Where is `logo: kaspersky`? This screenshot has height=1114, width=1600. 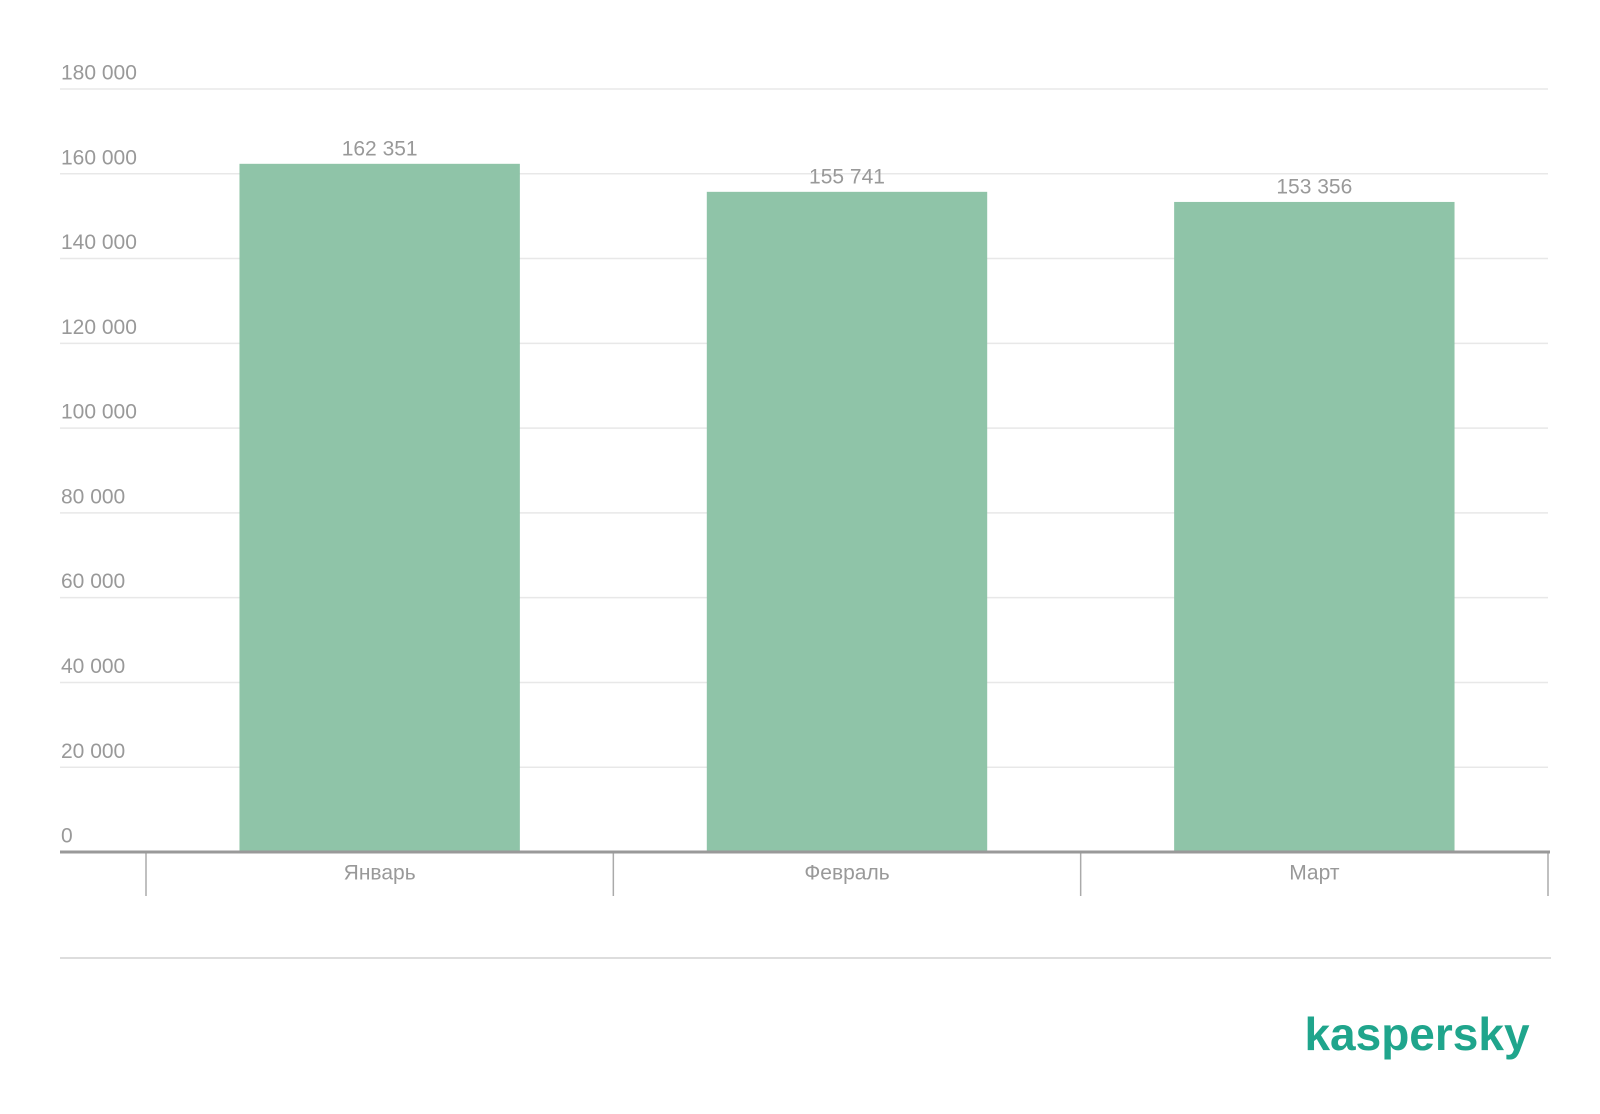 logo: kaspersky is located at coordinates (1416, 1034).